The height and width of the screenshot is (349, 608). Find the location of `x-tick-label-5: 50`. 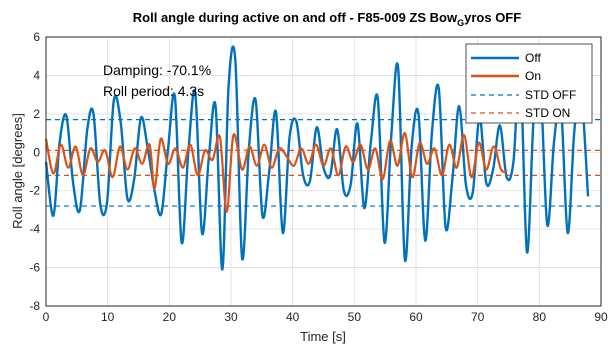

x-tick-label-5: 50 is located at coordinates (355, 317).